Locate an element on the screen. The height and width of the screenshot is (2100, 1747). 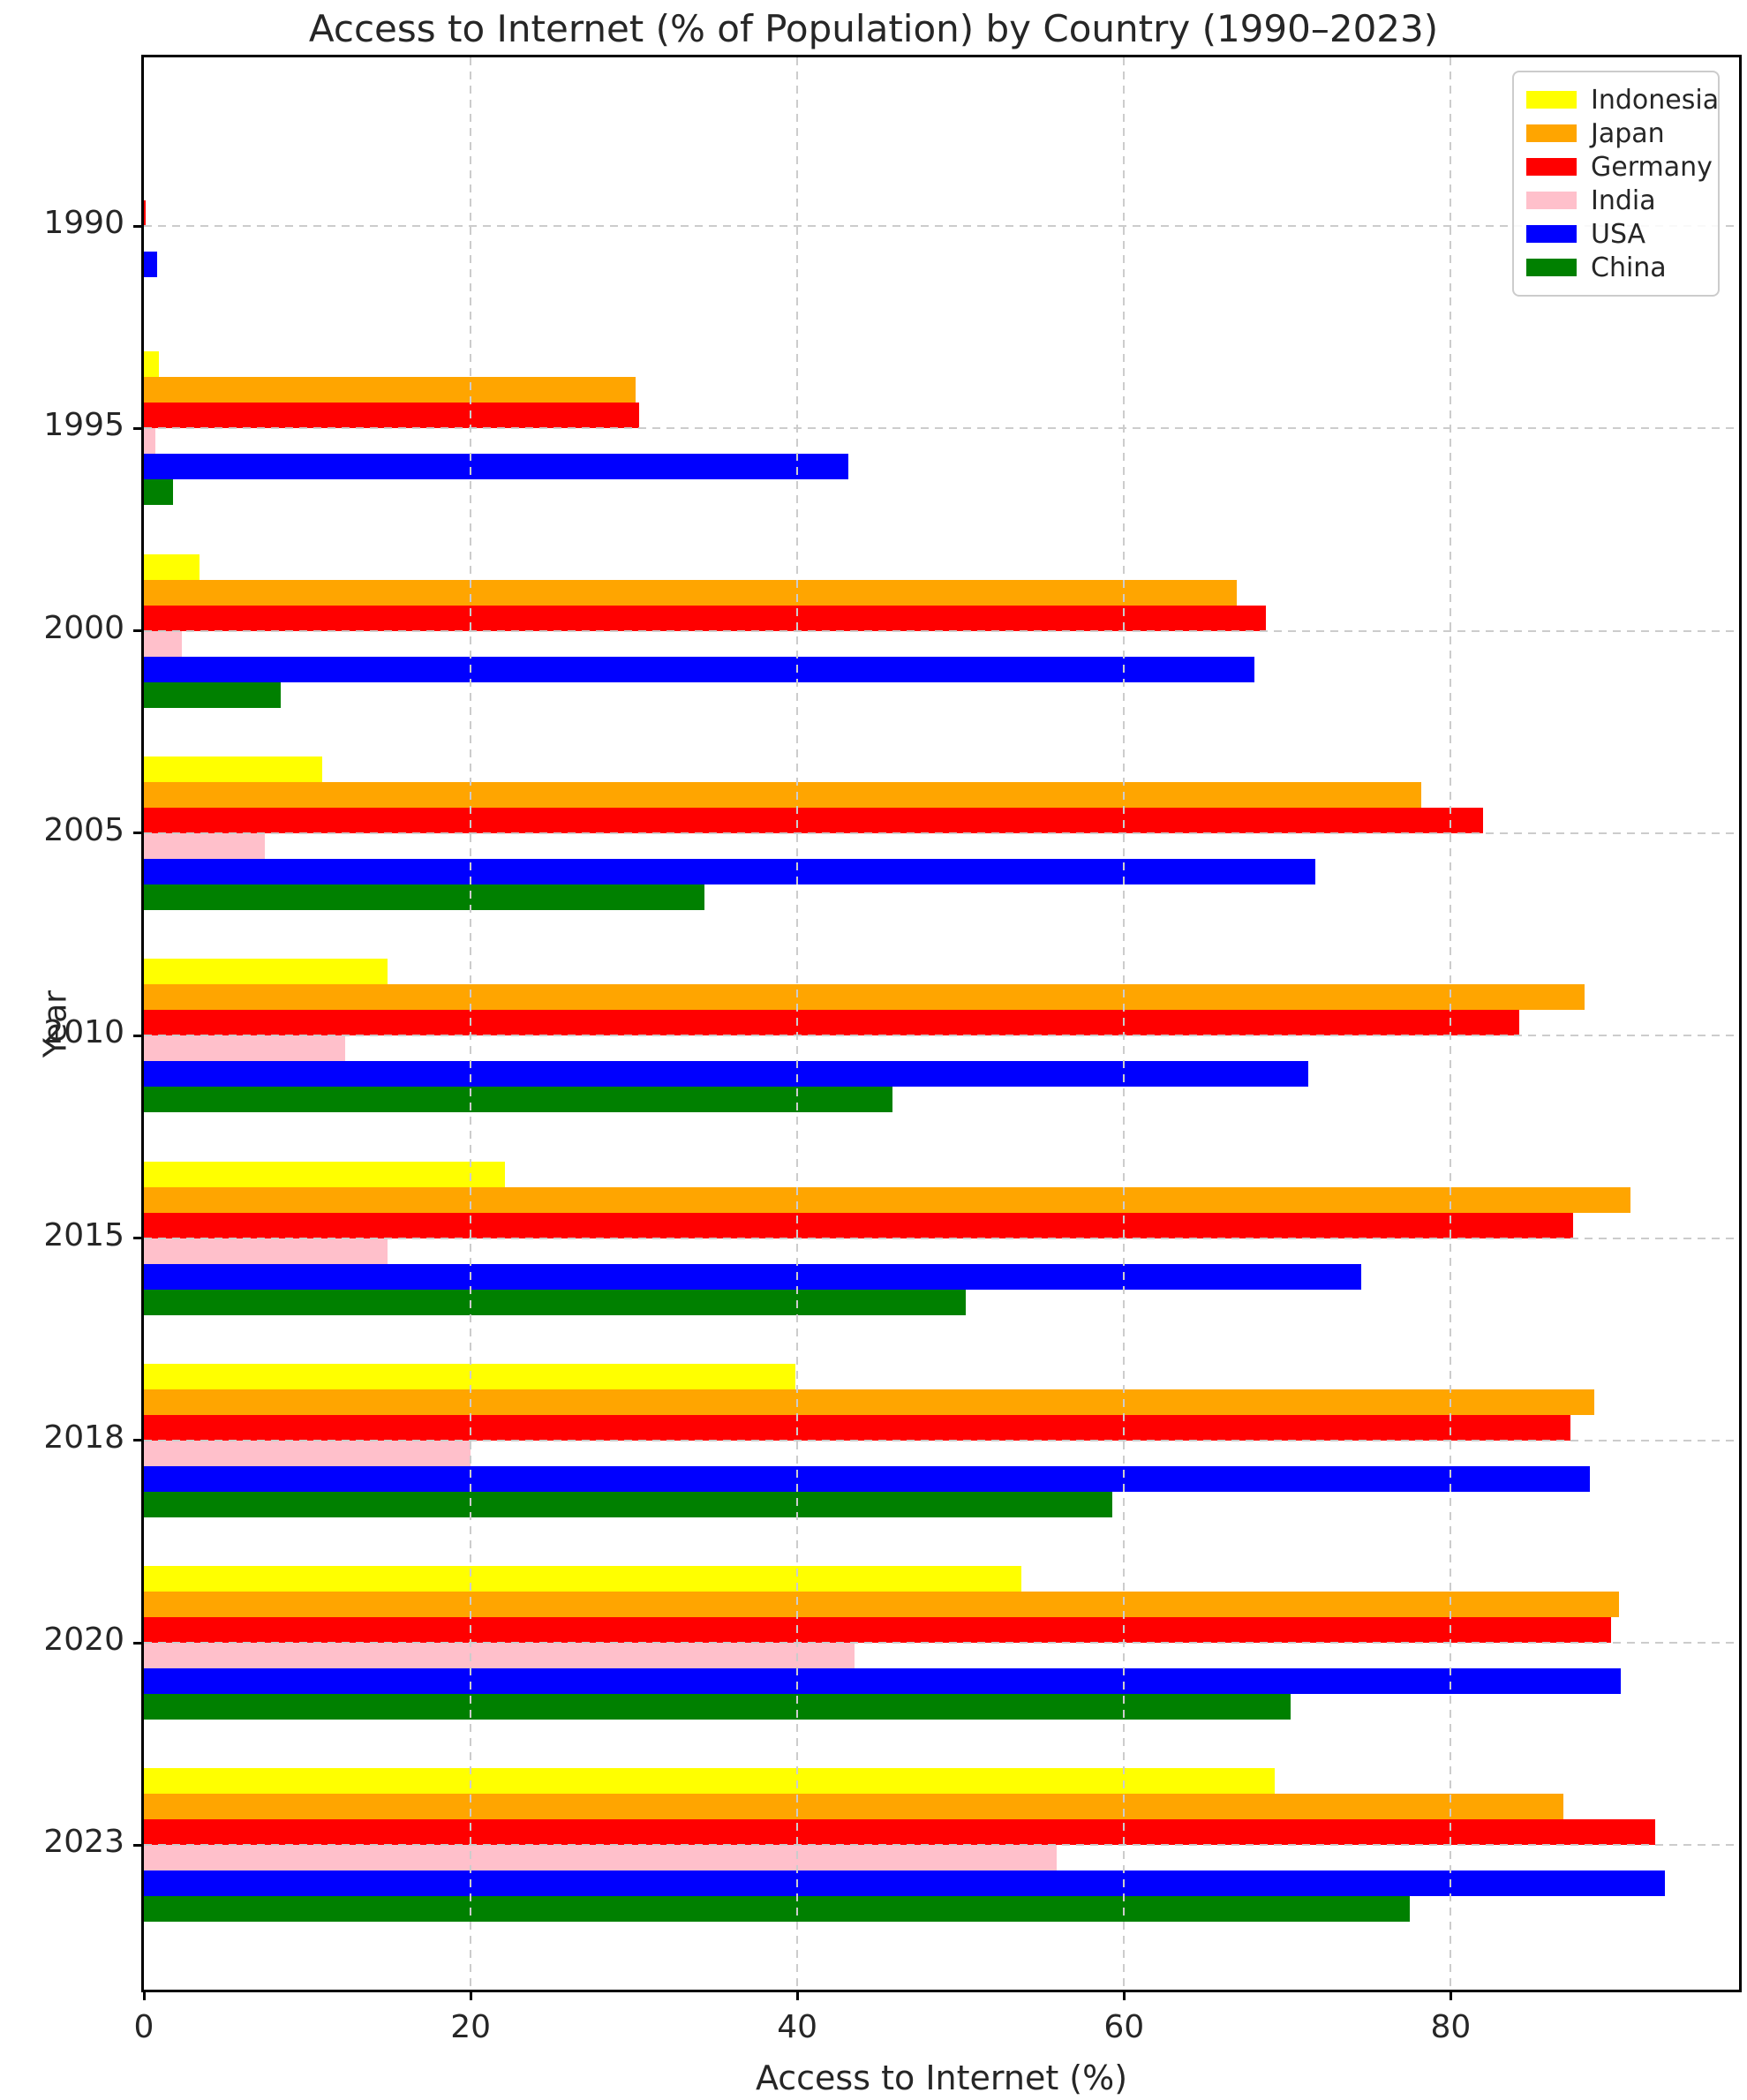
bar-china-2005 is located at coordinates (424, 897).